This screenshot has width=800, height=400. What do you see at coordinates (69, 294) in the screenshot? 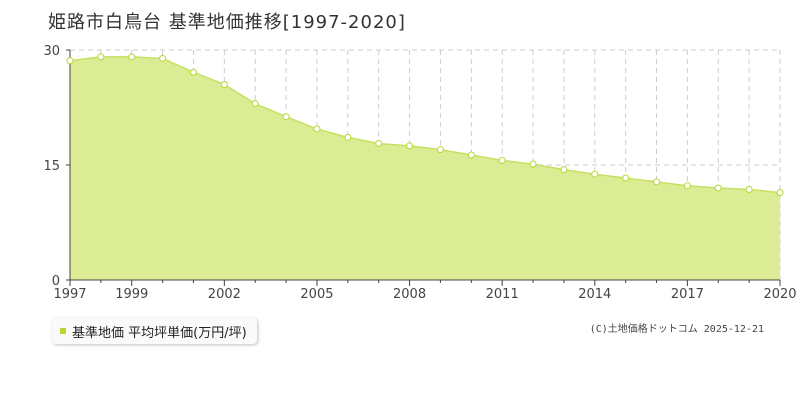
I see `x-tick-label: 1997` at bounding box center [69, 294].